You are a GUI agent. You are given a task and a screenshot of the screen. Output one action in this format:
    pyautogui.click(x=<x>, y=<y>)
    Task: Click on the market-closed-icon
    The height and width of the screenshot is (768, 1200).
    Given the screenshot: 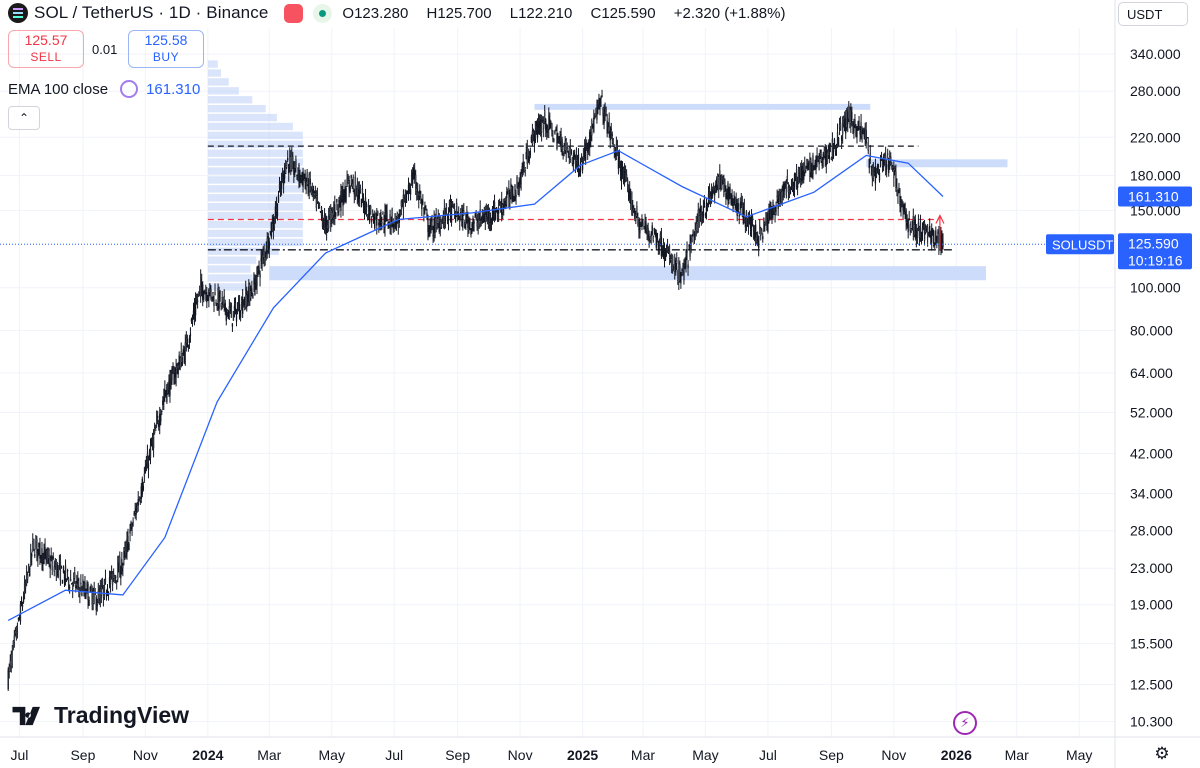 What is the action you would take?
    pyautogui.click(x=294, y=13)
    